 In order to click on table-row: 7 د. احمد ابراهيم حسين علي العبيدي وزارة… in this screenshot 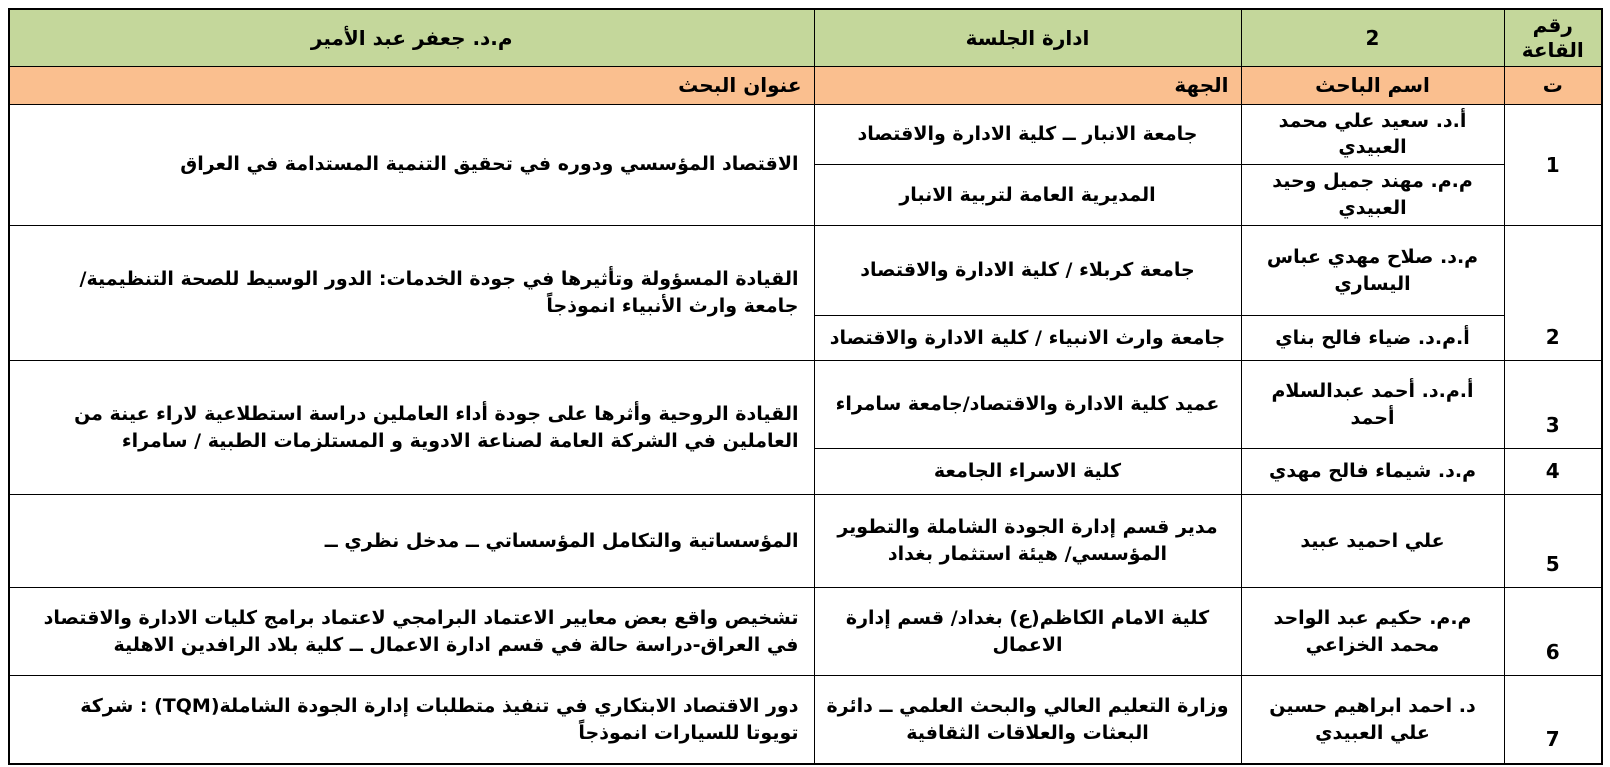, I will do `click(805, 720)`.